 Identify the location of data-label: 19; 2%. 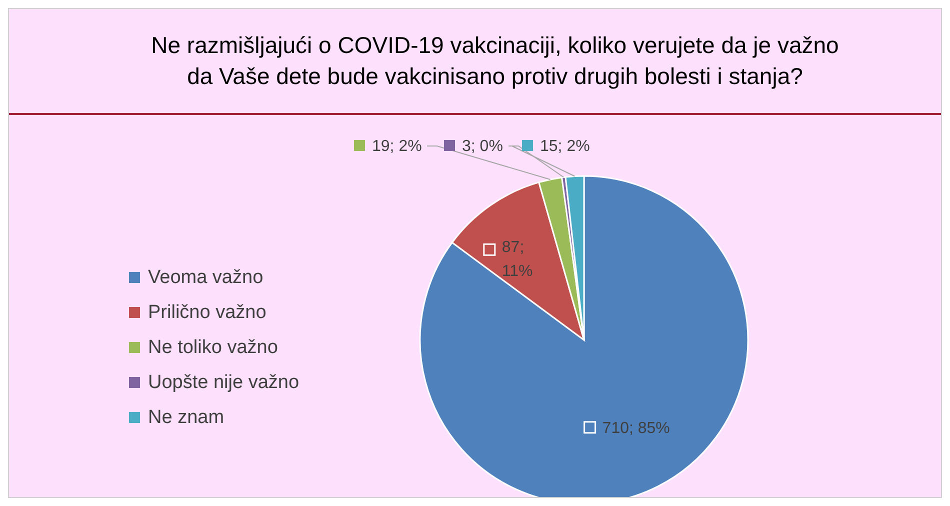
(397, 146).